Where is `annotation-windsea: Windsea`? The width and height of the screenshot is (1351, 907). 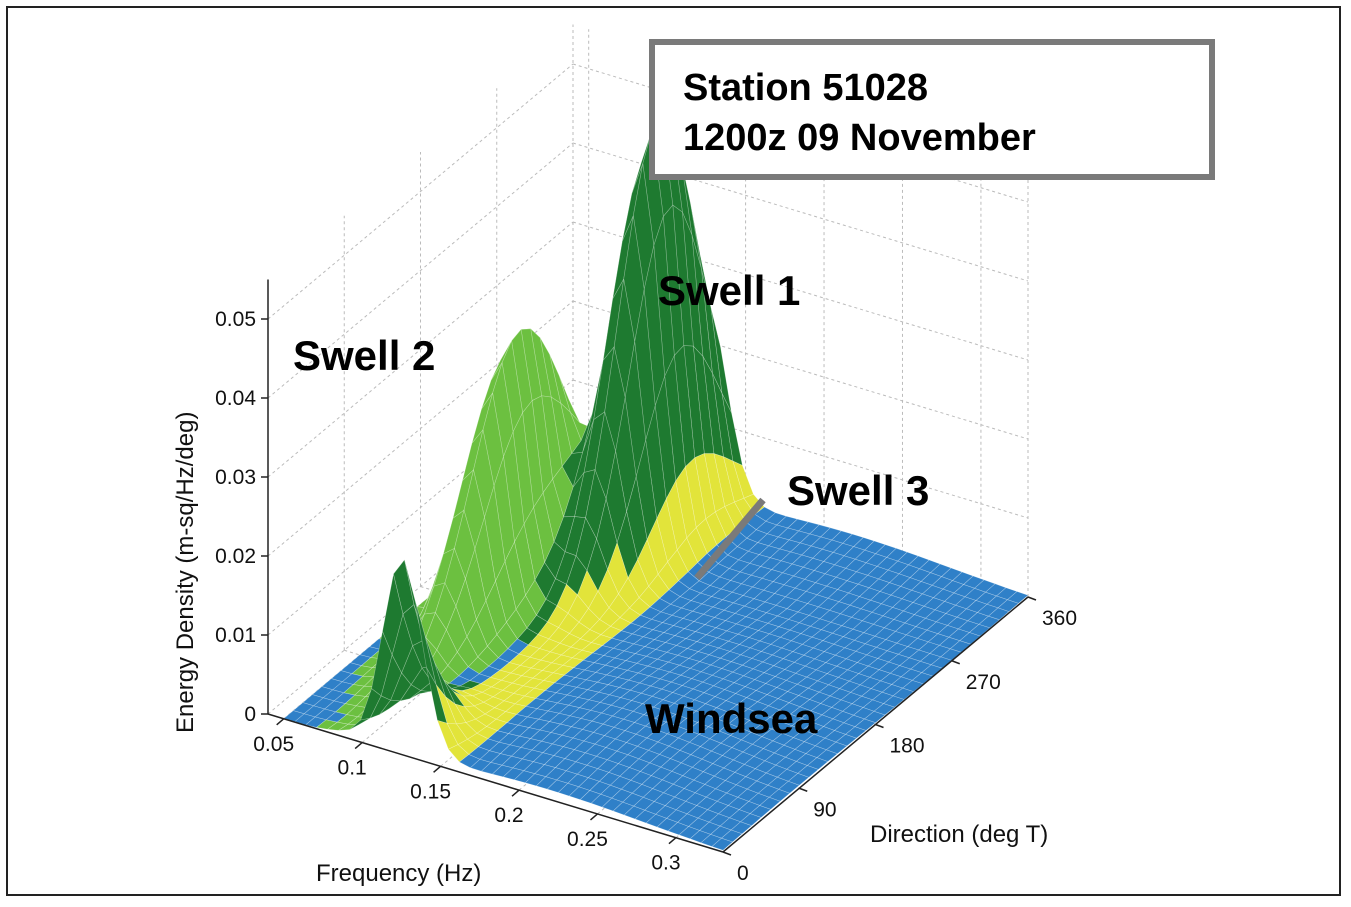 annotation-windsea: Windsea is located at coordinates (731, 718).